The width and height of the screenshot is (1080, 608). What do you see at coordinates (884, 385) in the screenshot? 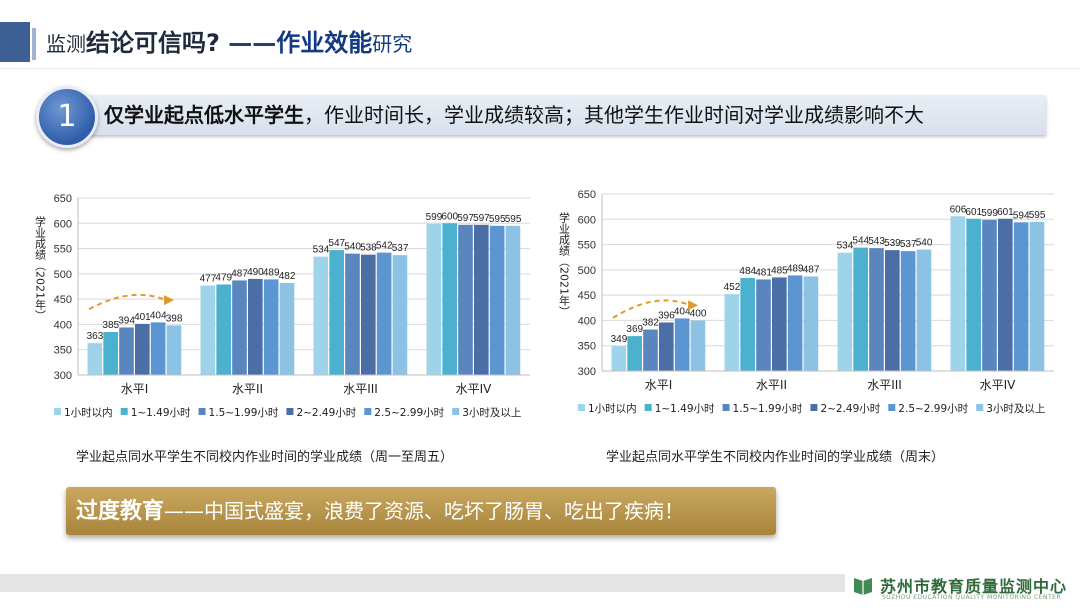
I see `x-category-label: 水平III` at bounding box center [884, 385].